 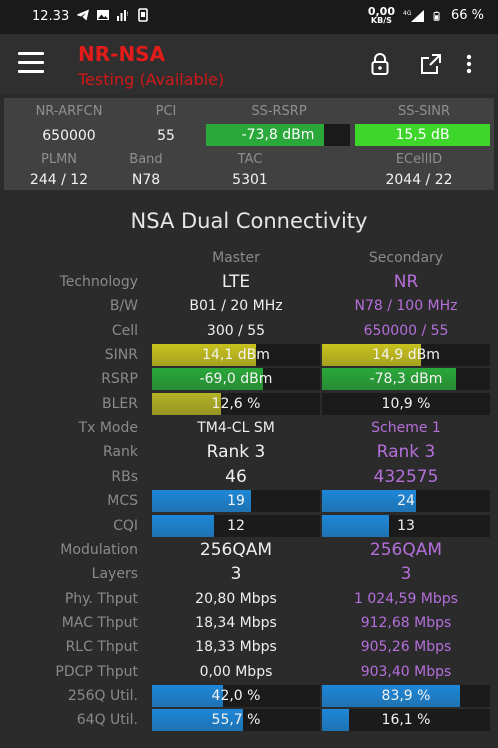 What do you see at coordinates (406, 330) in the screenshot?
I see `nsa-secondary-value: 650000 / 55` at bounding box center [406, 330].